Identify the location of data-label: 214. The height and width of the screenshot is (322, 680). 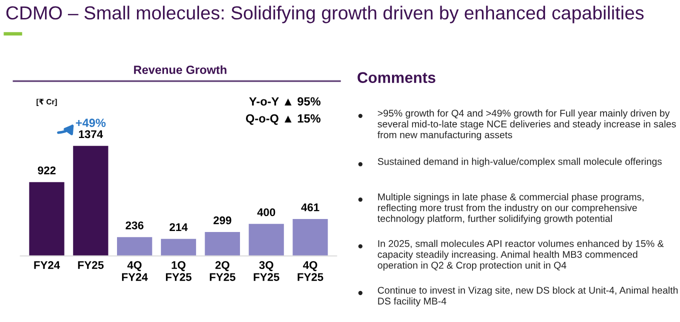
(179, 227).